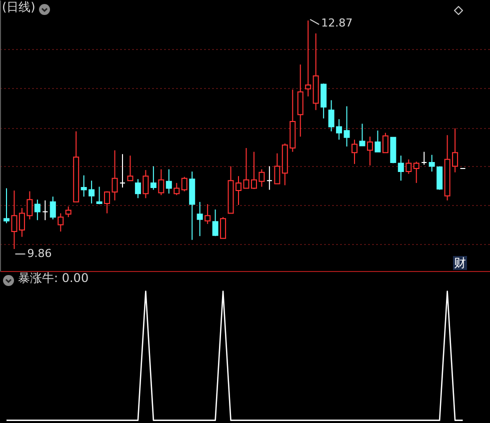  What do you see at coordinates (337, 23) in the screenshot?
I see `annotation: 12.87` at bounding box center [337, 23].